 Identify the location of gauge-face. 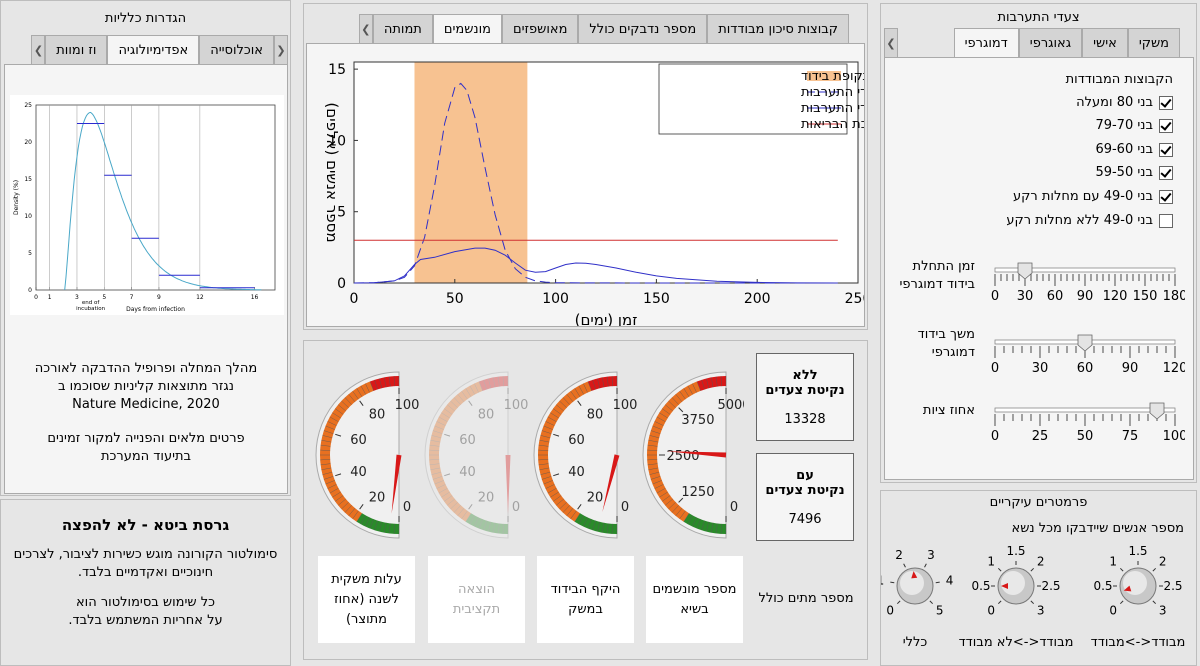
(466, 455).